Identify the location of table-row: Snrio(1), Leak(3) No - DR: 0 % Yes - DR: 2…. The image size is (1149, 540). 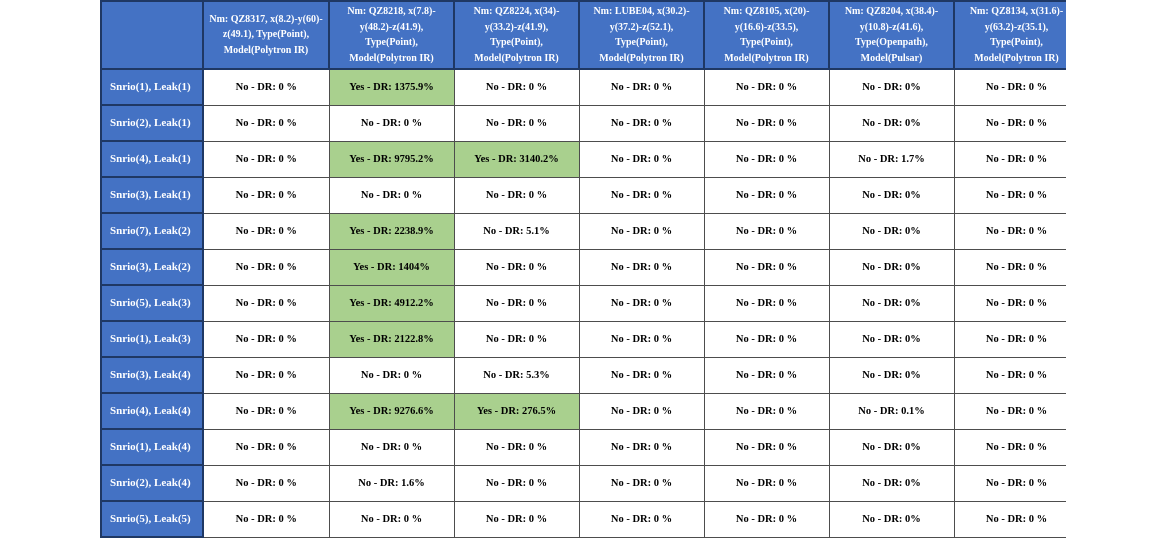
(583, 339).